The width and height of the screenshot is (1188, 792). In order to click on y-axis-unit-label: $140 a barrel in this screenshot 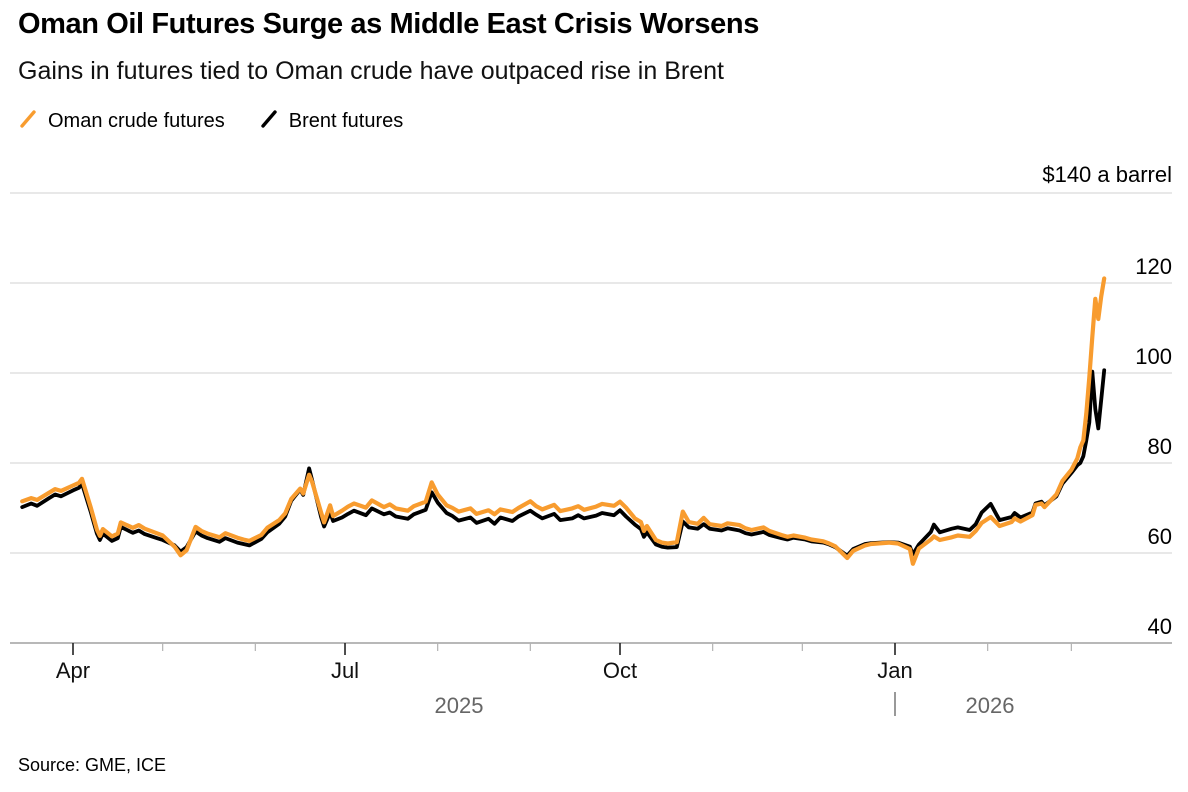, I will do `click(1107, 174)`.